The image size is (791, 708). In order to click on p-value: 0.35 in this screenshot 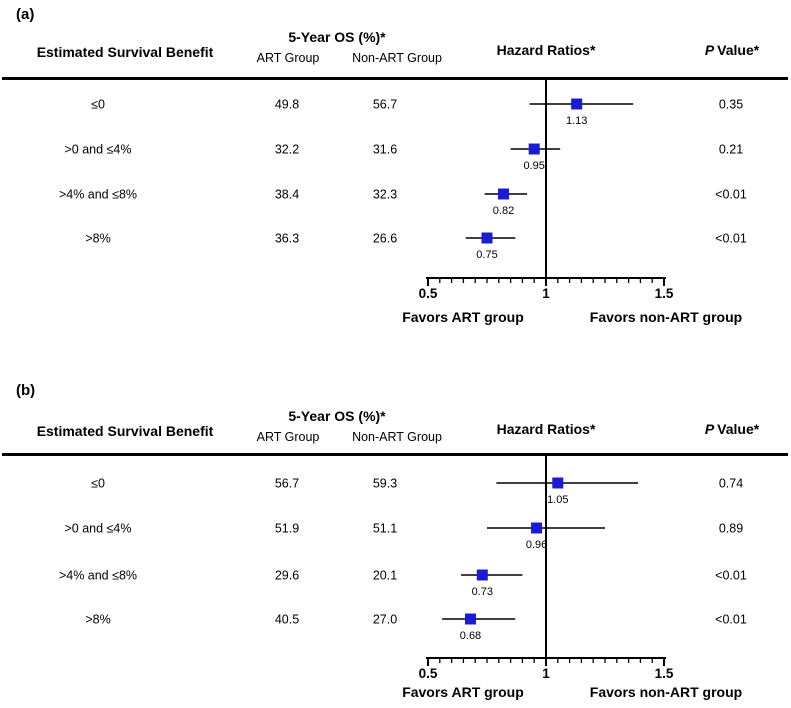, I will do `click(731, 105)`.